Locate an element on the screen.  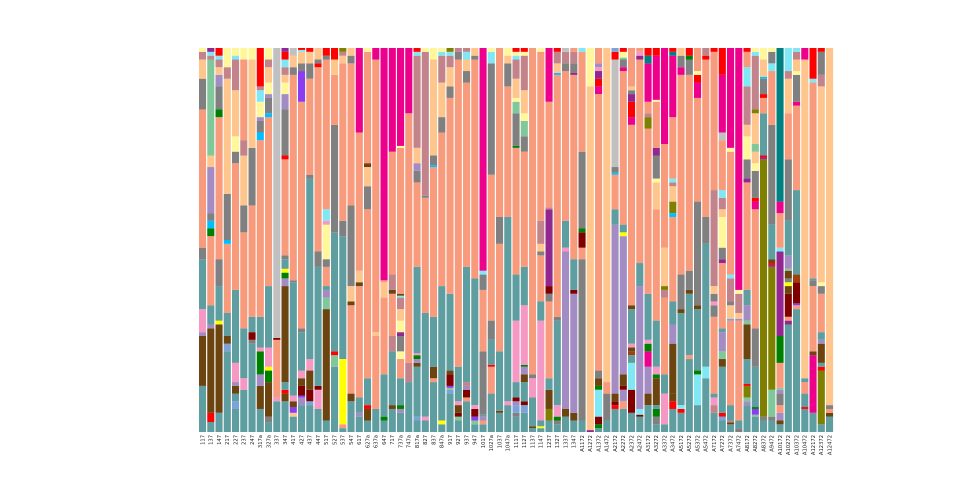
x-tick-label: A12172 is located at coordinates (814, 445).